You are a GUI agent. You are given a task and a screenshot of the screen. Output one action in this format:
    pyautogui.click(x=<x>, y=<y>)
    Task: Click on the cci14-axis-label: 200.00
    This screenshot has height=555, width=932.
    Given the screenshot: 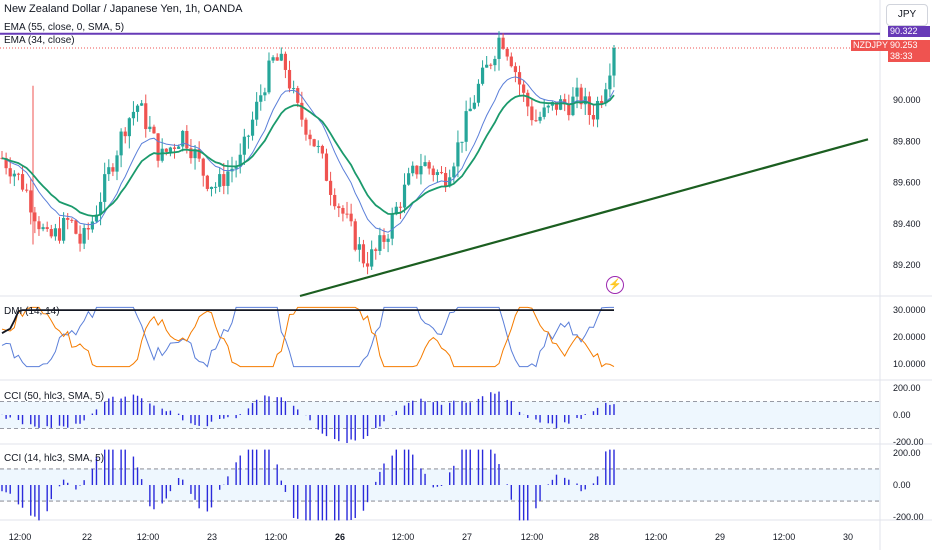 What is the action you would take?
    pyautogui.click(x=907, y=453)
    